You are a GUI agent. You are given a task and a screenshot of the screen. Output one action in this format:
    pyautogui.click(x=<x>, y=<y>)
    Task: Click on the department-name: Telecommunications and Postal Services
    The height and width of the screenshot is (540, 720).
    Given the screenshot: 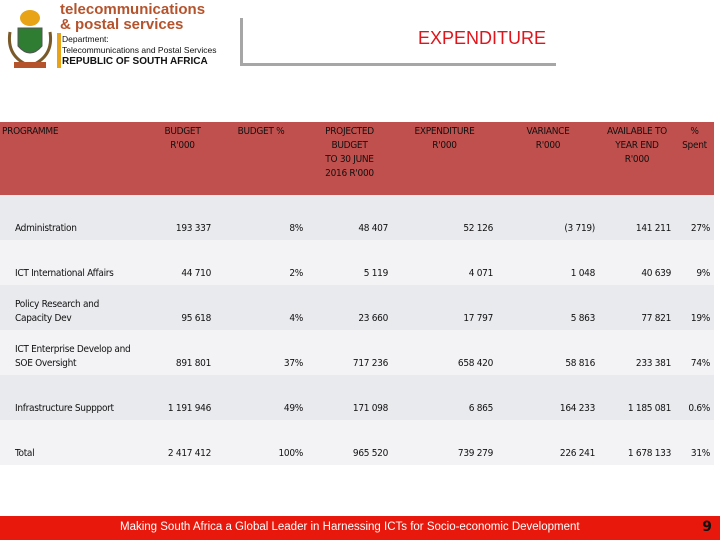 What is the action you would take?
    pyautogui.click(x=139, y=50)
    